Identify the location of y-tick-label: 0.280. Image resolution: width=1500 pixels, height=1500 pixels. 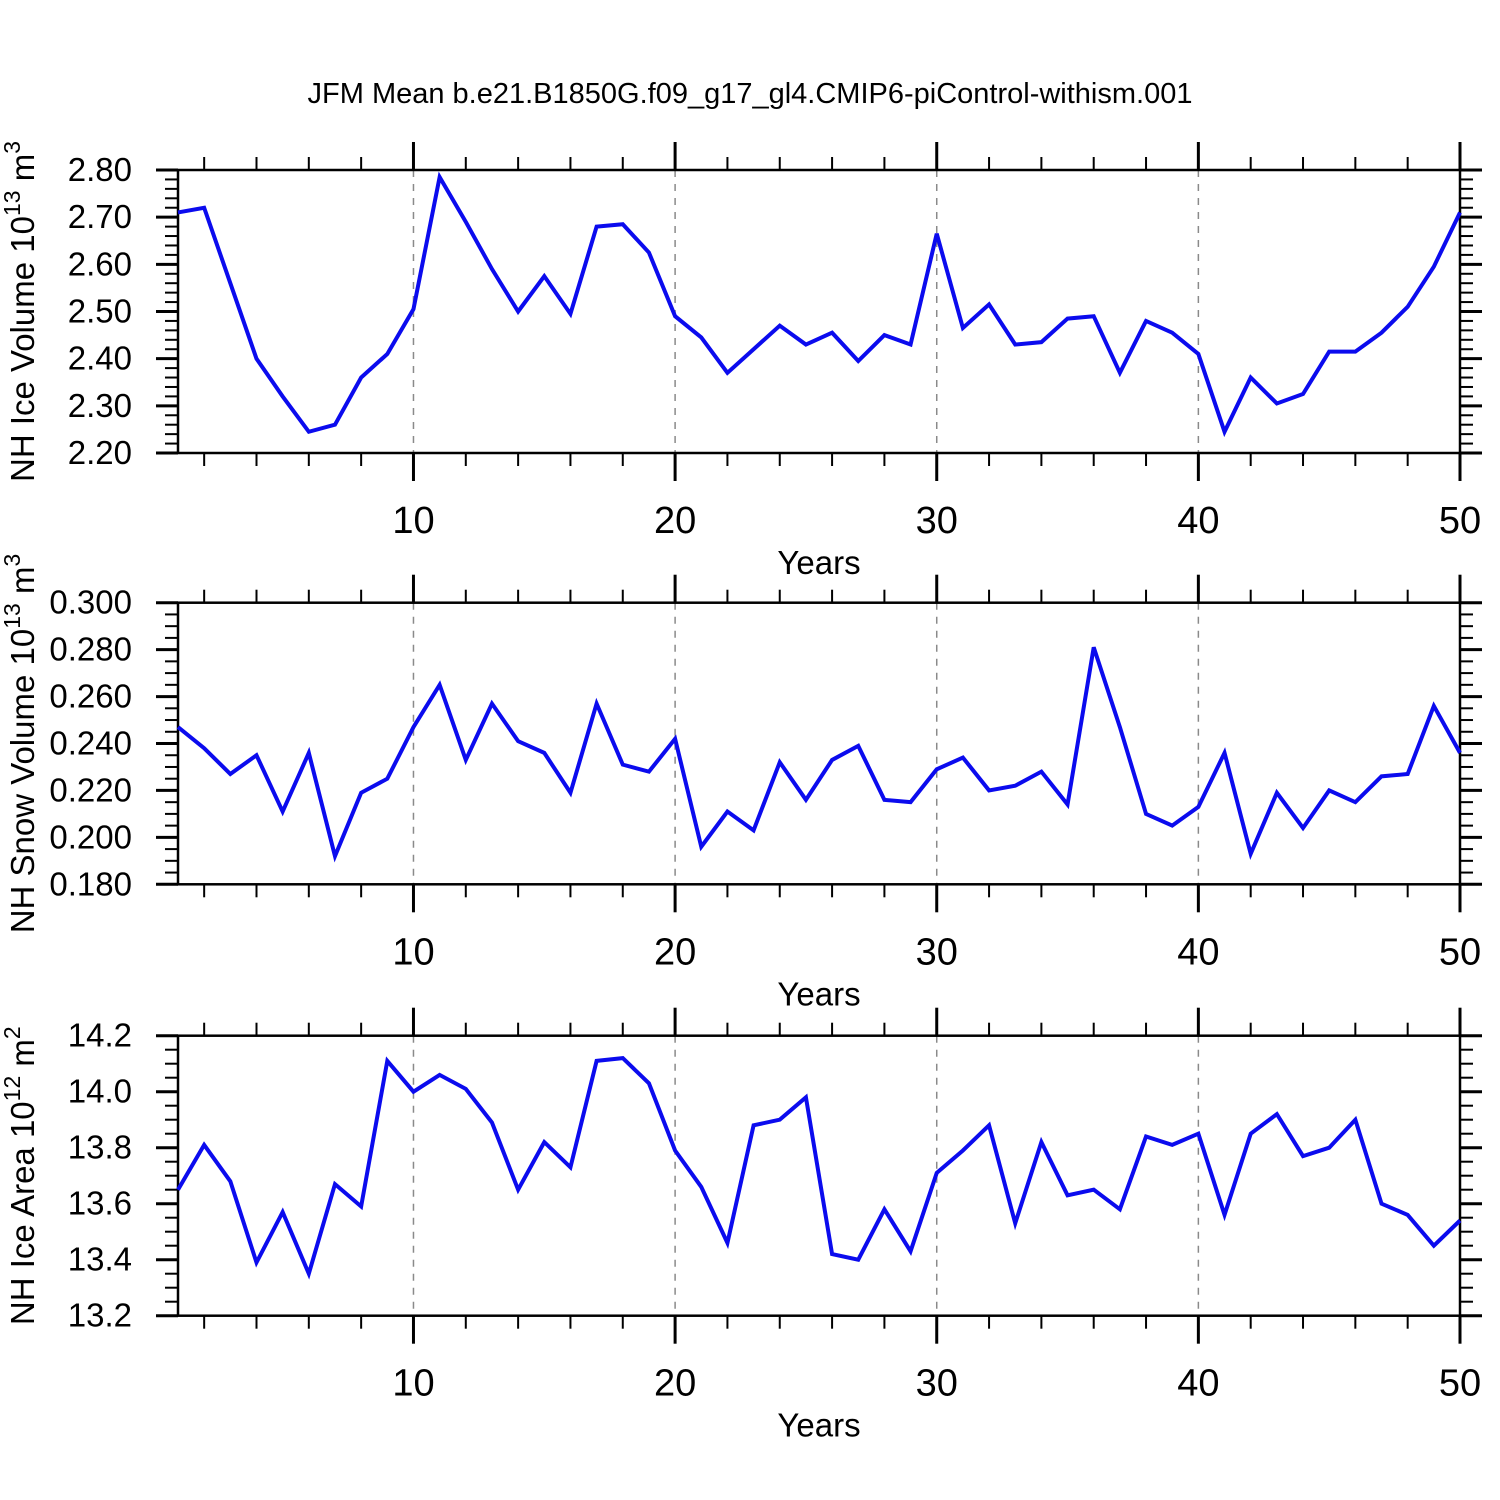
(90, 649).